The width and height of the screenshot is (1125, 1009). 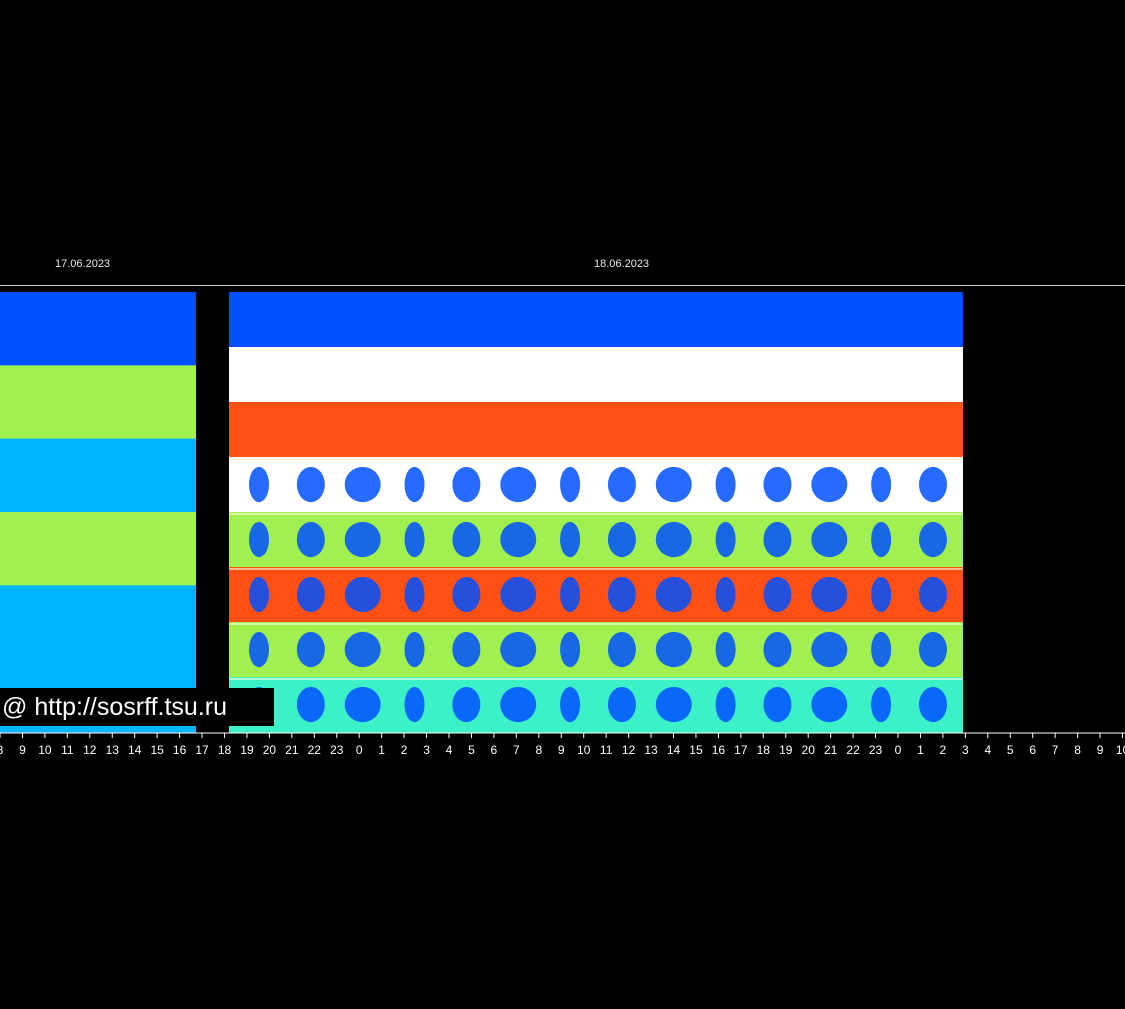 I want to click on hour-tick-label: 1, so click(x=920, y=750).